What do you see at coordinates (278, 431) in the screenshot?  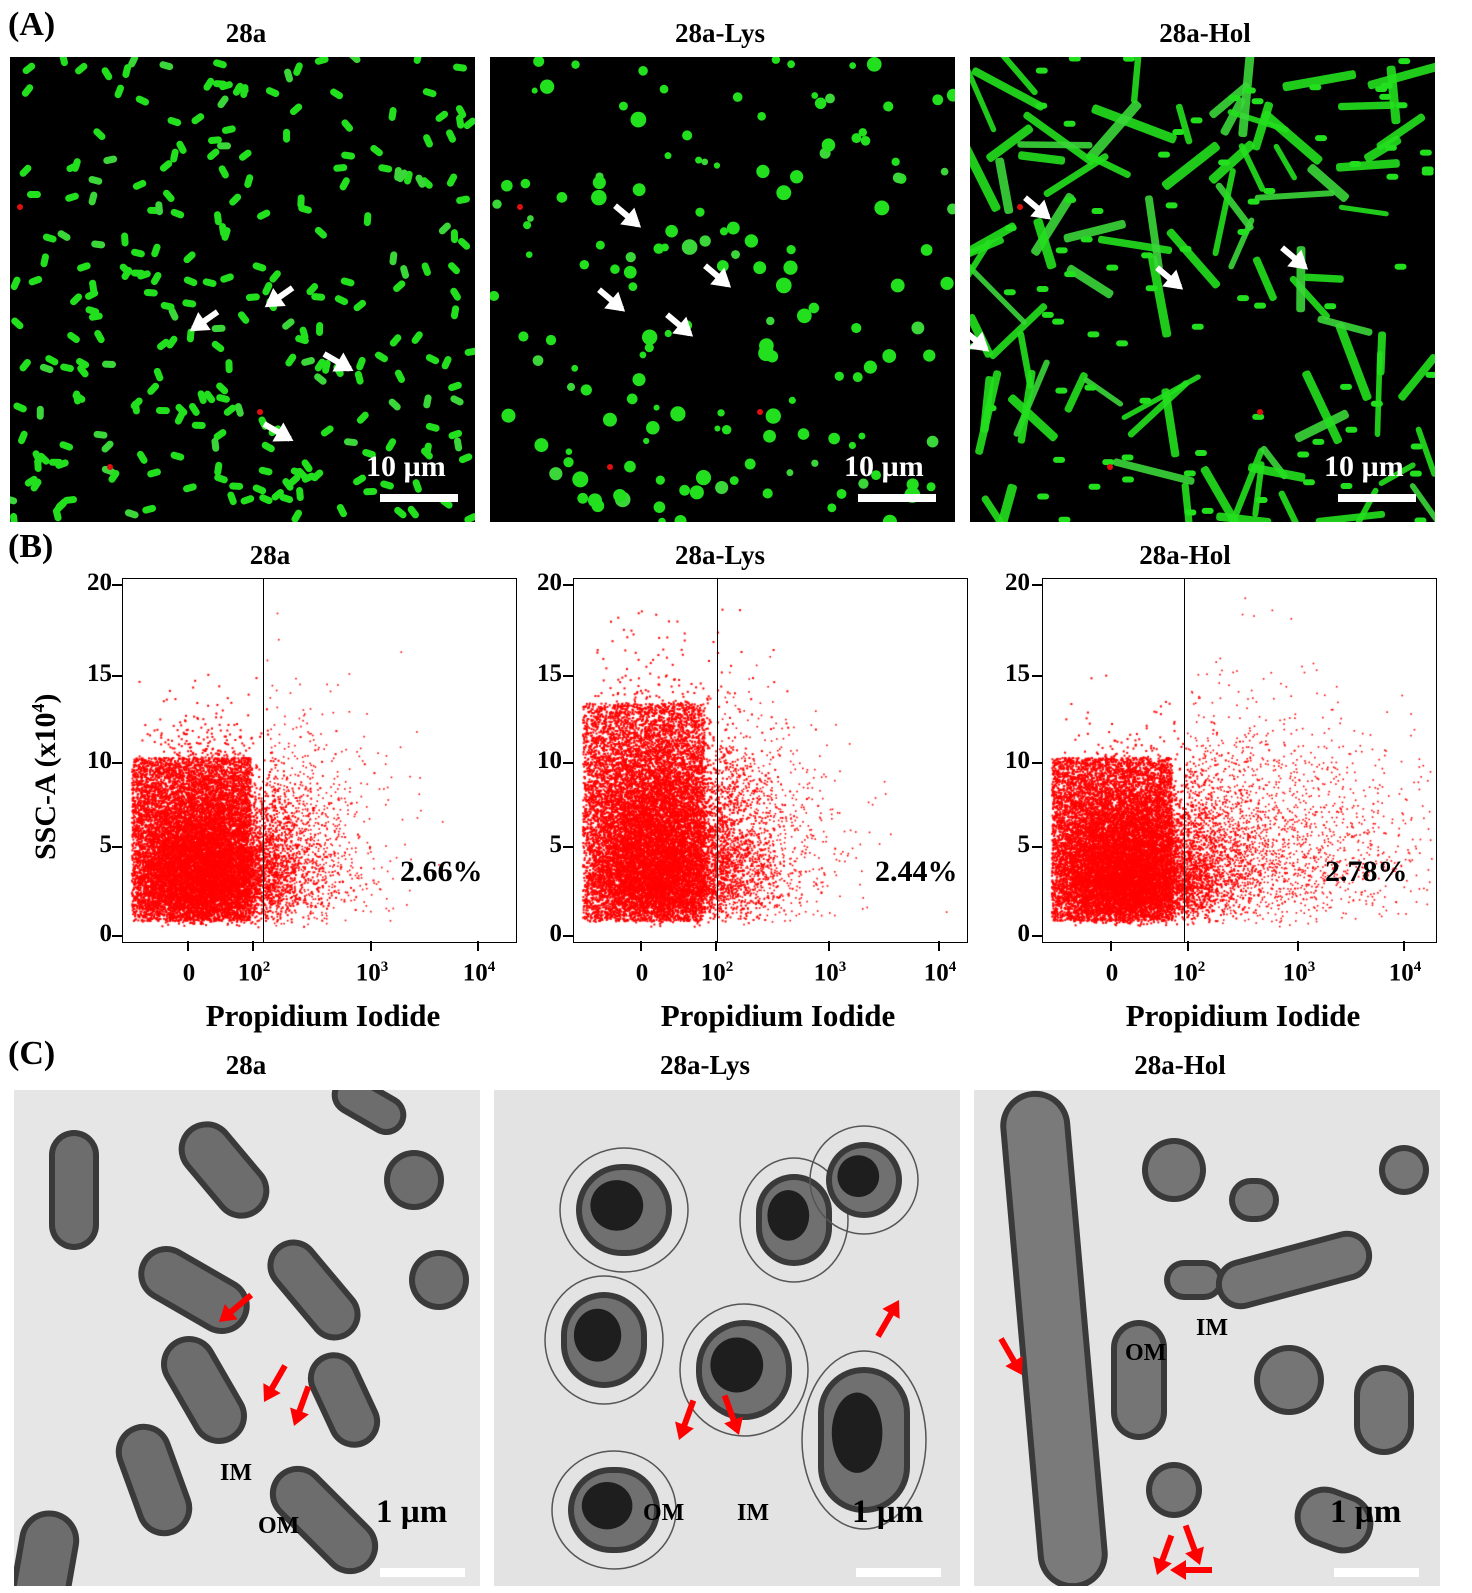 I see `white-arrow-icon` at bounding box center [278, 431].